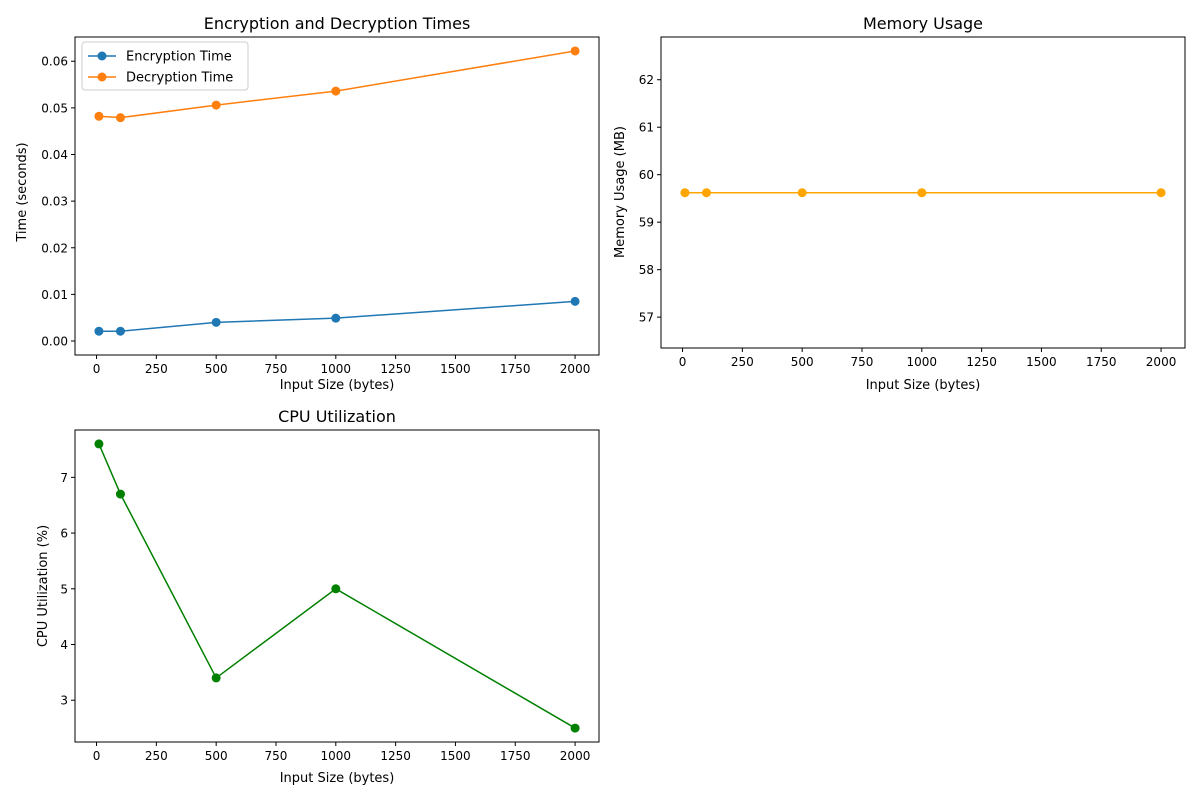  I want to click on chart-title: Memory Usage, so click(923, 23).